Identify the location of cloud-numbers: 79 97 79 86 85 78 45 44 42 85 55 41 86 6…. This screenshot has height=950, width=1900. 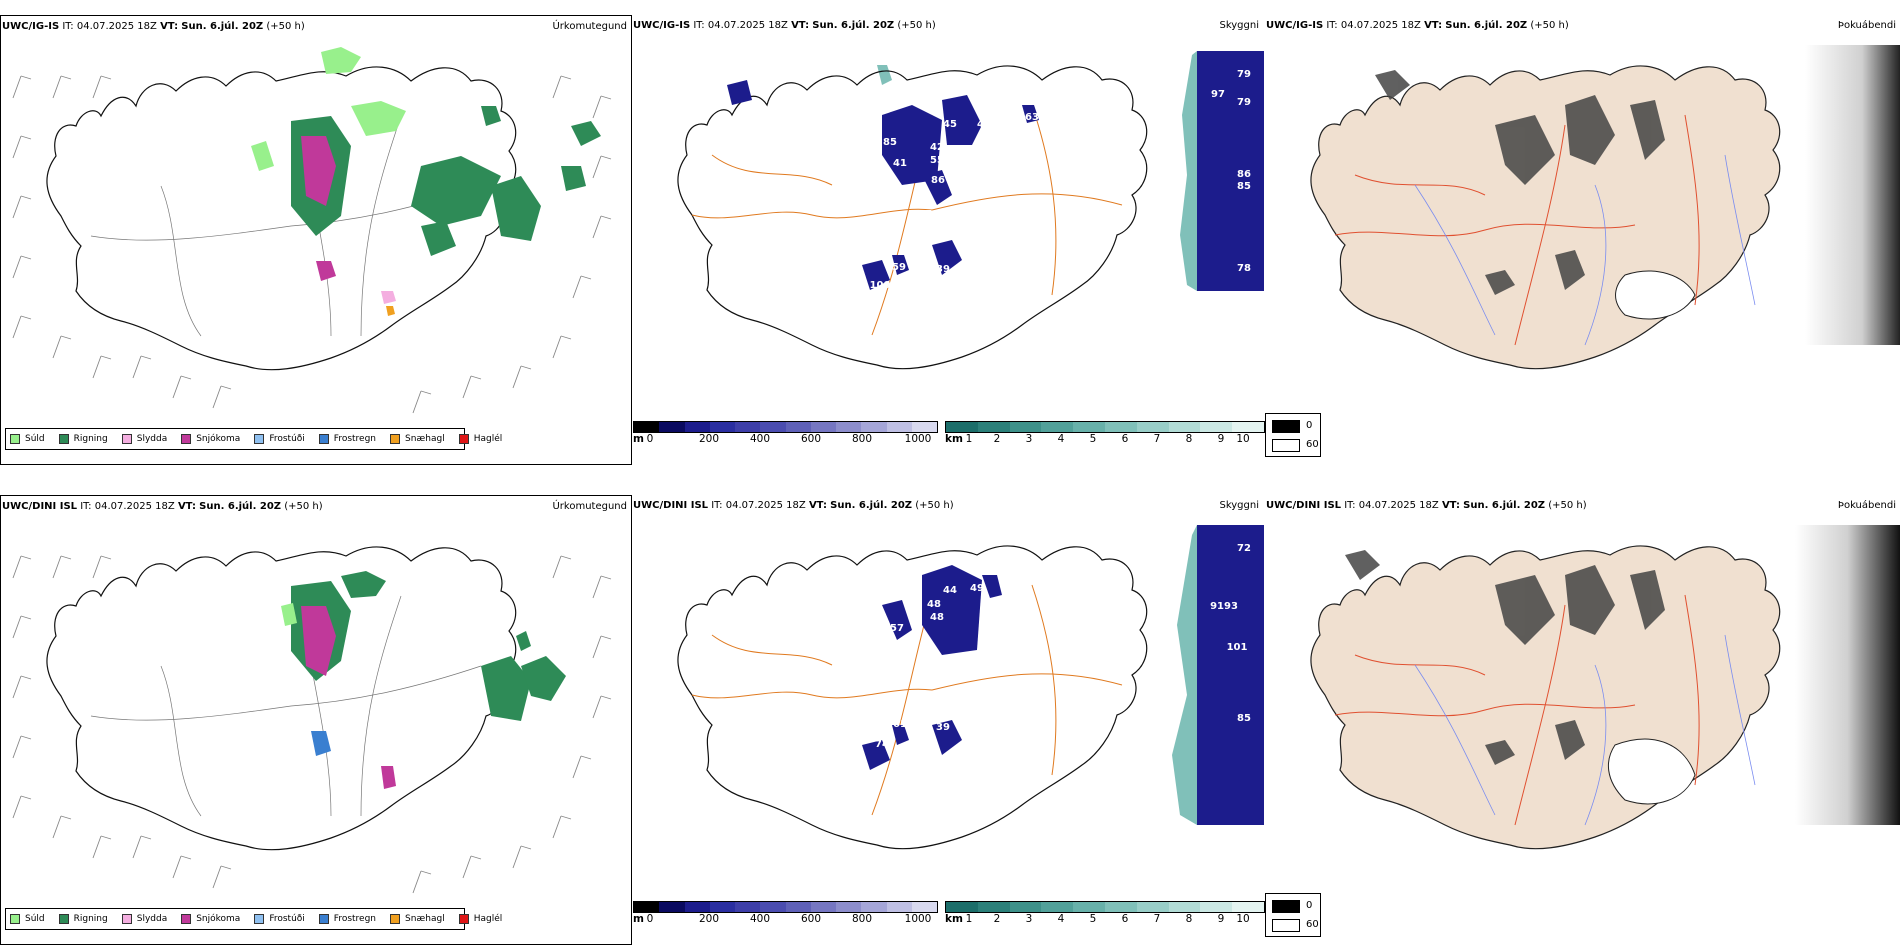
(1060, 180).